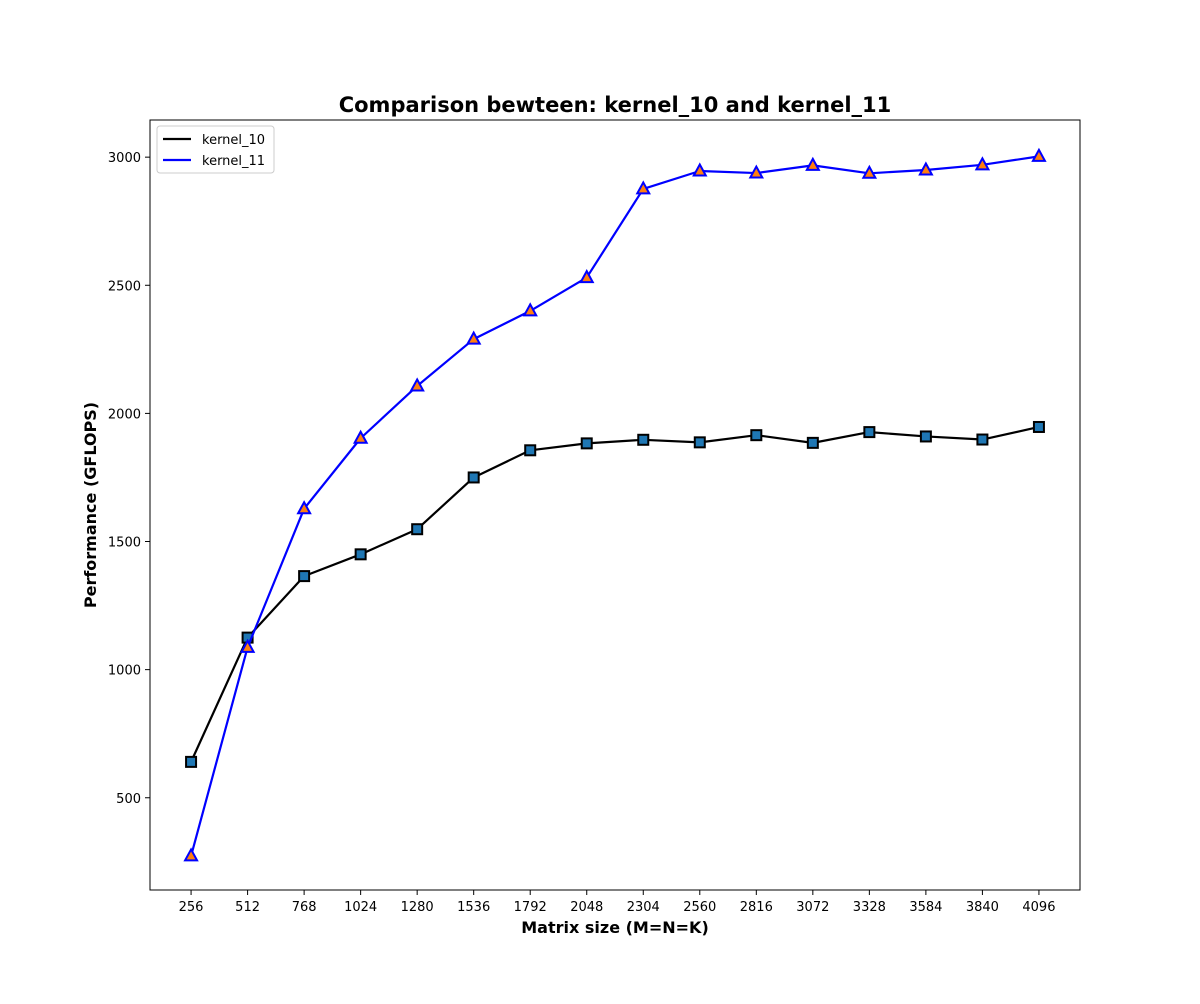 The image size is (1200, 1004). I want to click on x-tick-label: 1024, so click(360, 907).